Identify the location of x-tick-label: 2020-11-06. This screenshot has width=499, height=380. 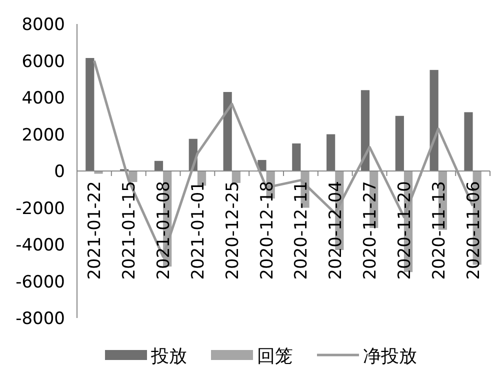
(474, 230).